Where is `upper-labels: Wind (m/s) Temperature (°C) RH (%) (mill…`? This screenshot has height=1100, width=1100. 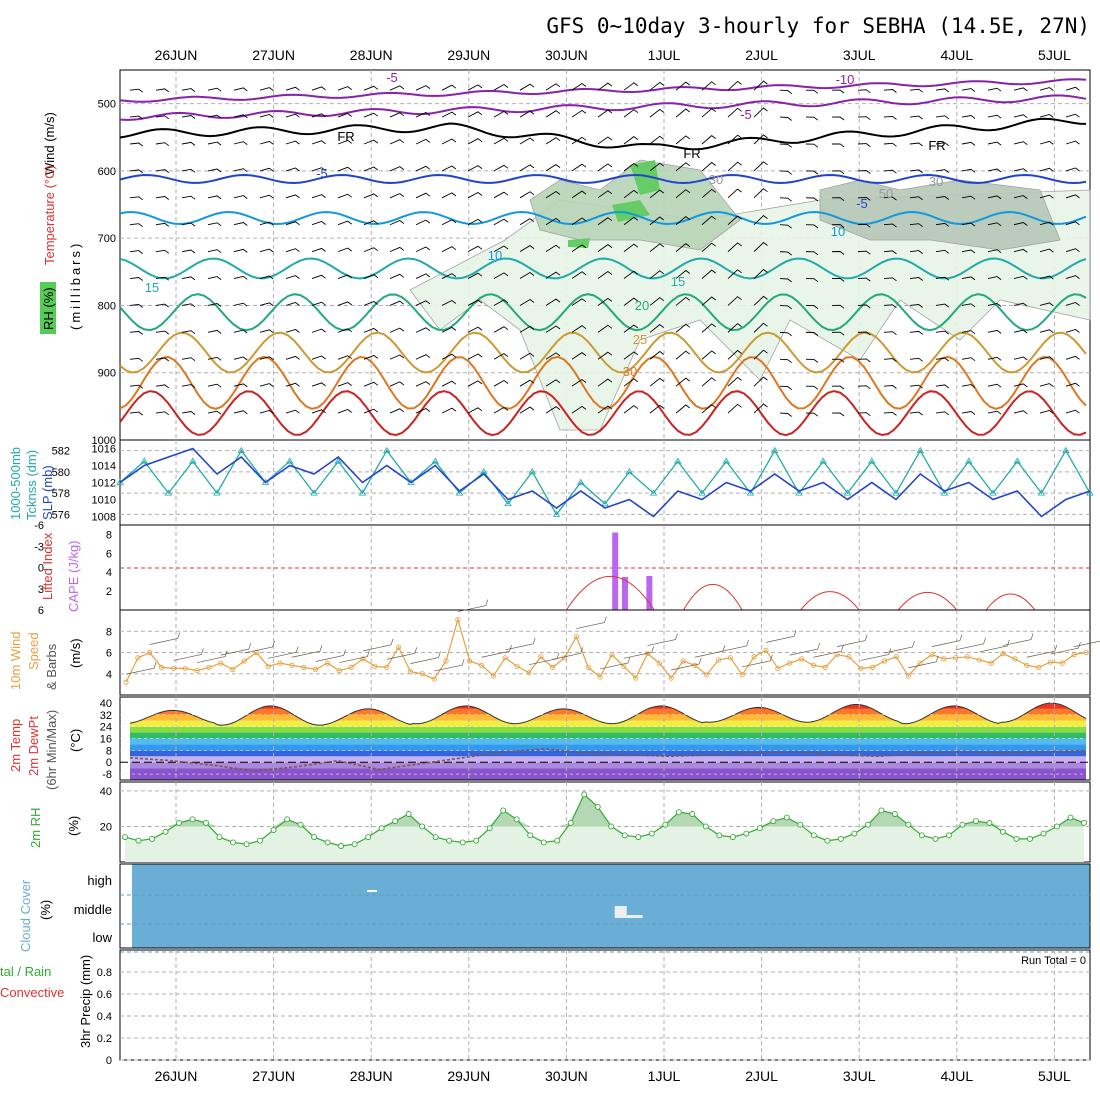 upper-labels: Wind (m/s) Temperature (°C) RH (%) (mill… is located at coordinates (61, 223).